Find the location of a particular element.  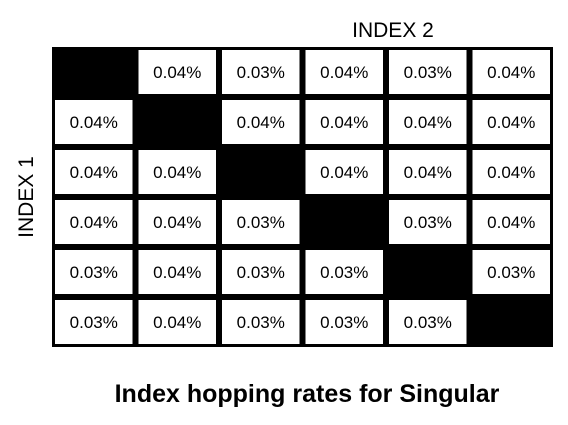

chart-title: Index hopping rates for Singular is located at coordinates (307, 394).